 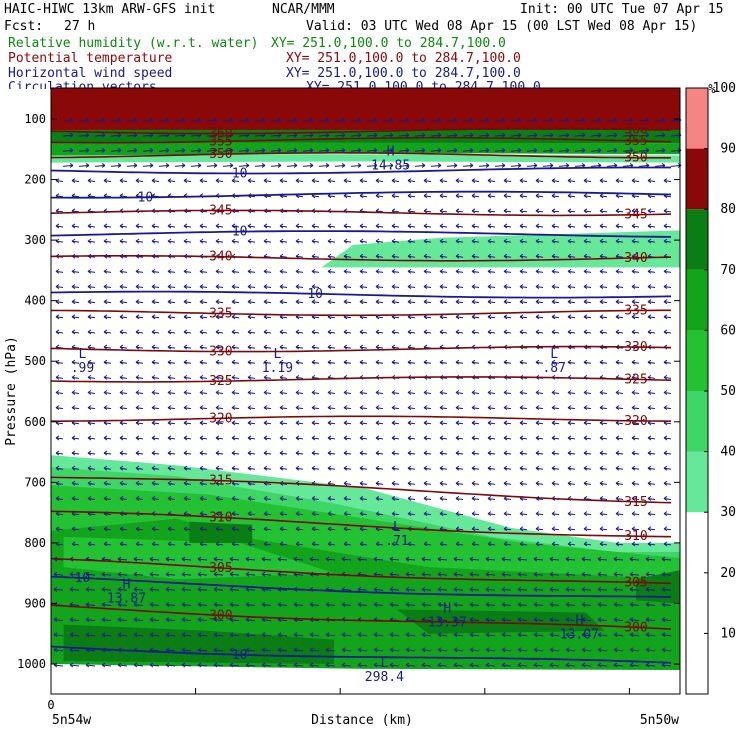 What do you see at coordinates (278, 354) in the screenshot?
I see `extremum-symbol: L` at bounding box center [278, 354].